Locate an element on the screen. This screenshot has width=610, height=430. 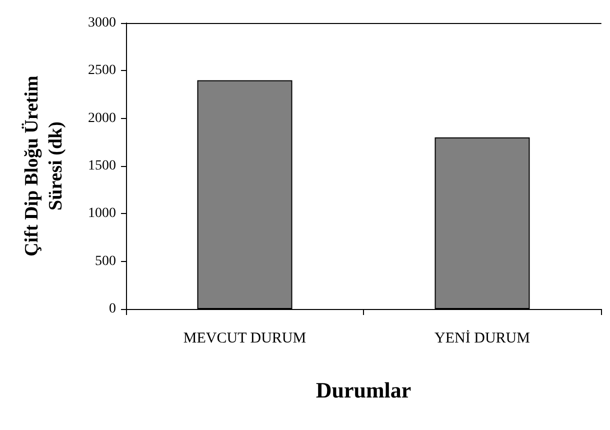
y-tick-label: 1000 is located at coordinates (102, 214).